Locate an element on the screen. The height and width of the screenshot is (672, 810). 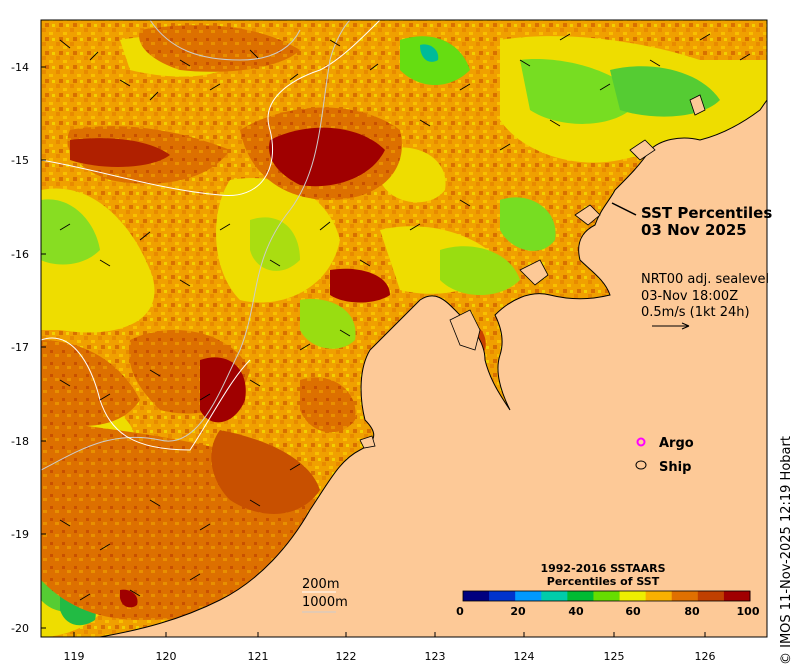
isobath-200m-label: 200m is located at coordinates (320, 584).